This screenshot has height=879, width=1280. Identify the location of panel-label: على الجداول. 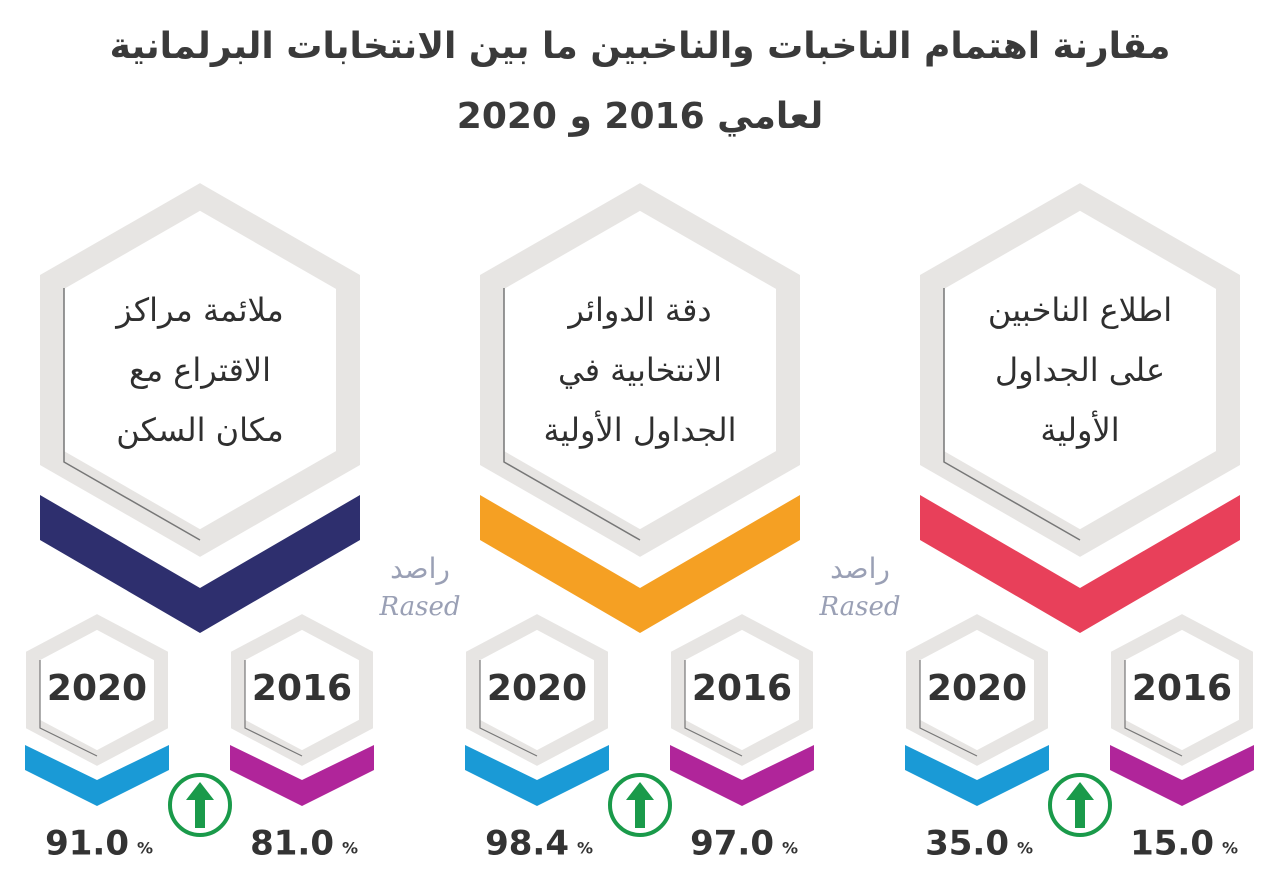
(1080, 370).